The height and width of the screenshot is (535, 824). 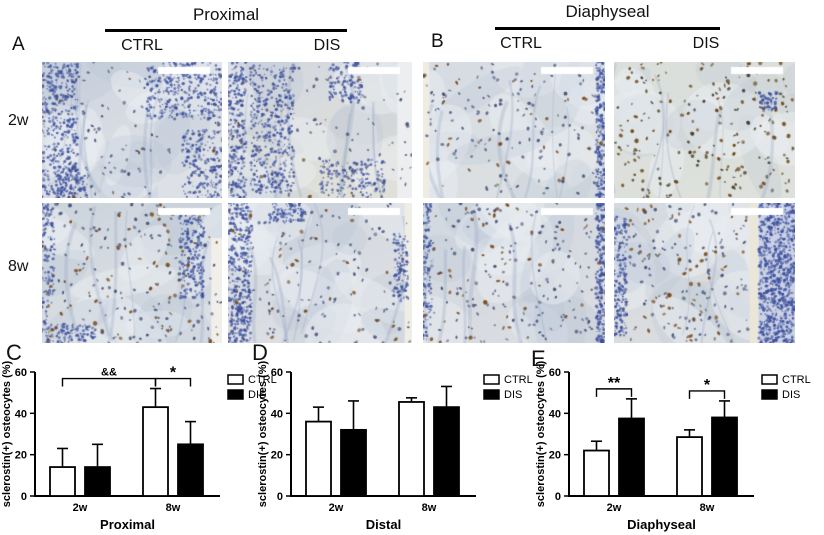 What do you see at coordinates (142, 45) in the screenshot?
I see `panel-a-col-label-ctrl: CTRL` at bounding box center [142, 45].